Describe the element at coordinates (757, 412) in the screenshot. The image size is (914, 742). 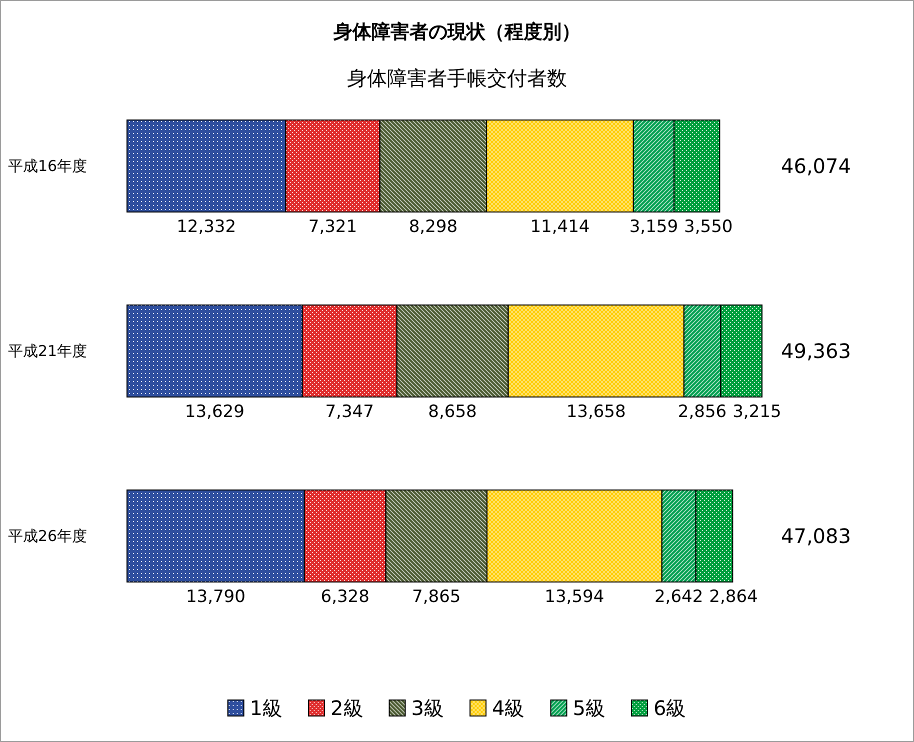
I see `data-label: 3,215` at that location.